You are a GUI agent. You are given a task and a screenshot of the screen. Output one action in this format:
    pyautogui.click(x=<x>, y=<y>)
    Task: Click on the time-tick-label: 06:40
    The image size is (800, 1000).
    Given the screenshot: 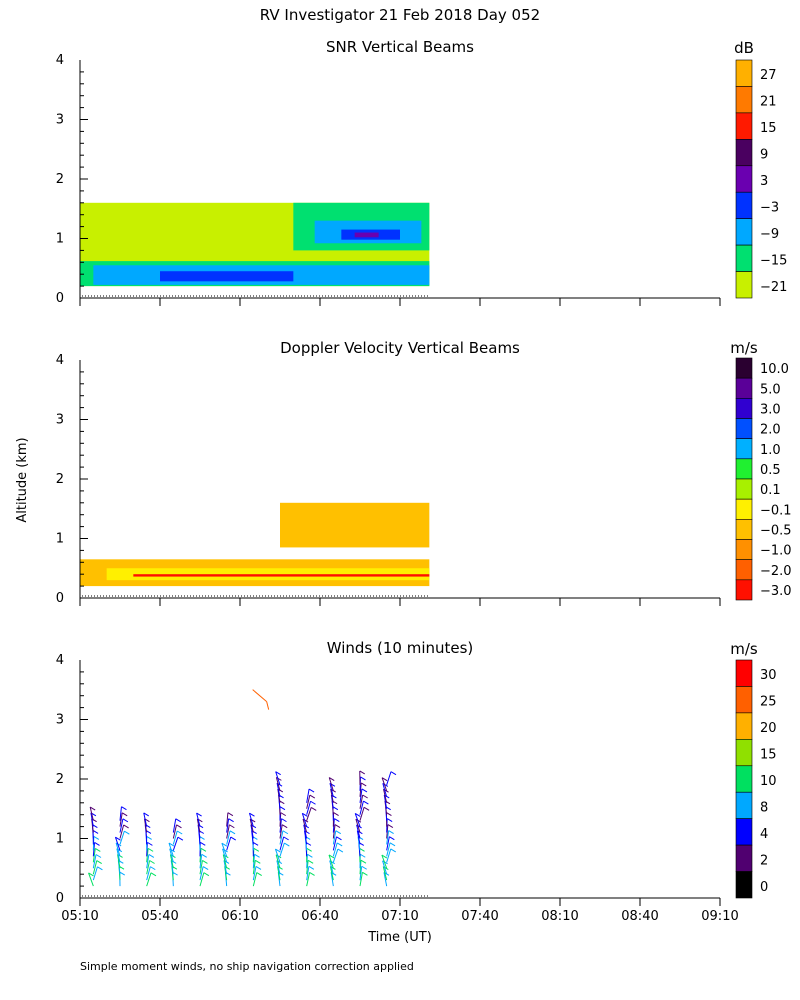 What is the action you would take?
    pyautogui.click(x=319, y=916)
    